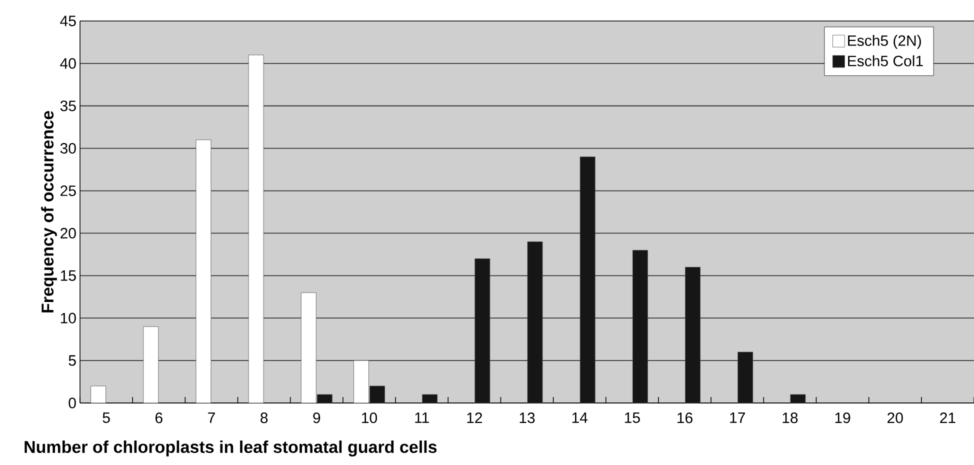 Image resolution: width=974 pixels, height=465 pixels. What do you see at coordinates (68, 63) in the screenshot?
I see `y-tick-label: 40` at bounding box center [68, 63].